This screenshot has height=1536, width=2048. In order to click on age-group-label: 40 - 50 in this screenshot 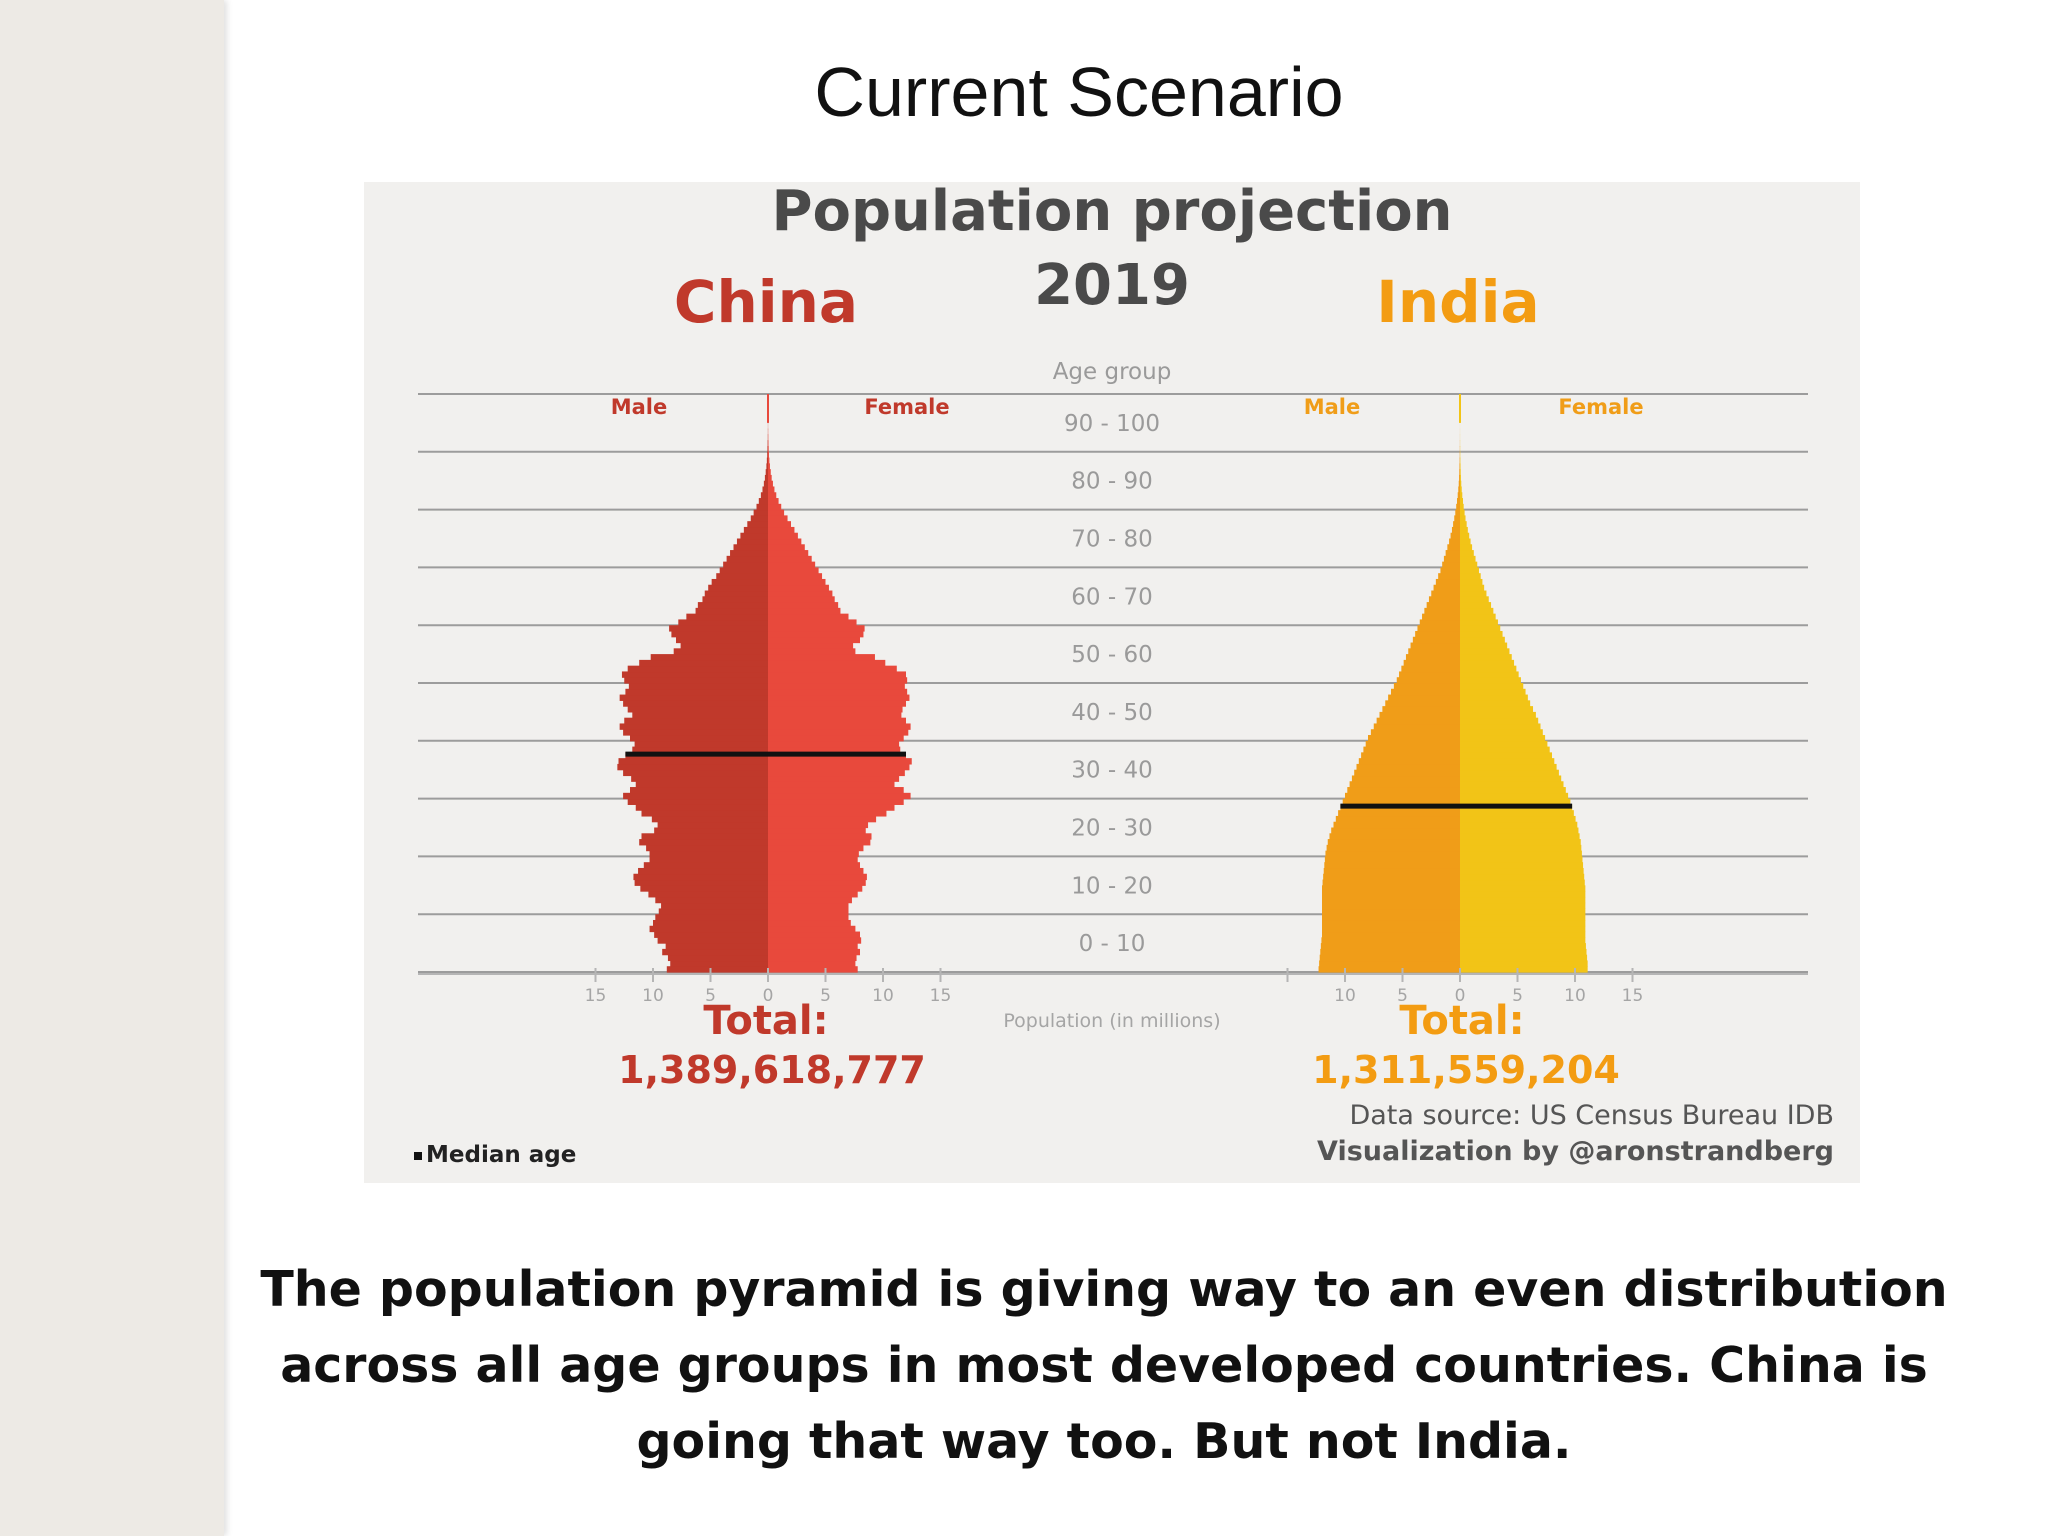, I will do `click(1111, 713)`.